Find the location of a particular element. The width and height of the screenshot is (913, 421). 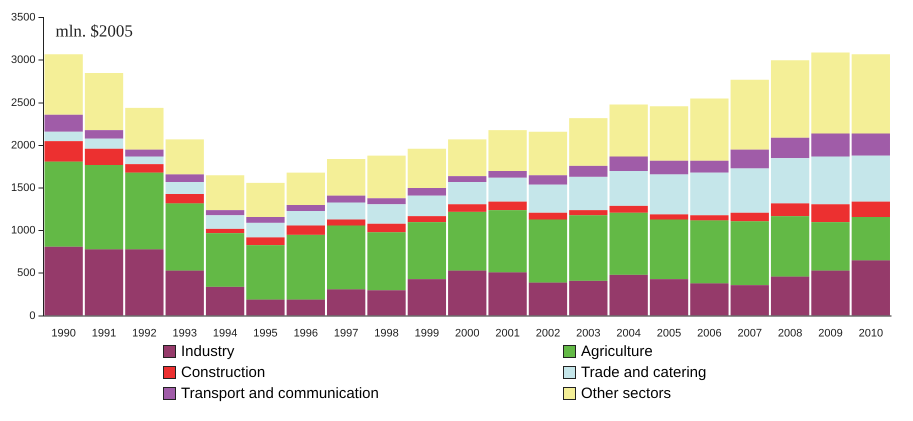

x-tick-label: 2001 is located at coordinates (507, 333).